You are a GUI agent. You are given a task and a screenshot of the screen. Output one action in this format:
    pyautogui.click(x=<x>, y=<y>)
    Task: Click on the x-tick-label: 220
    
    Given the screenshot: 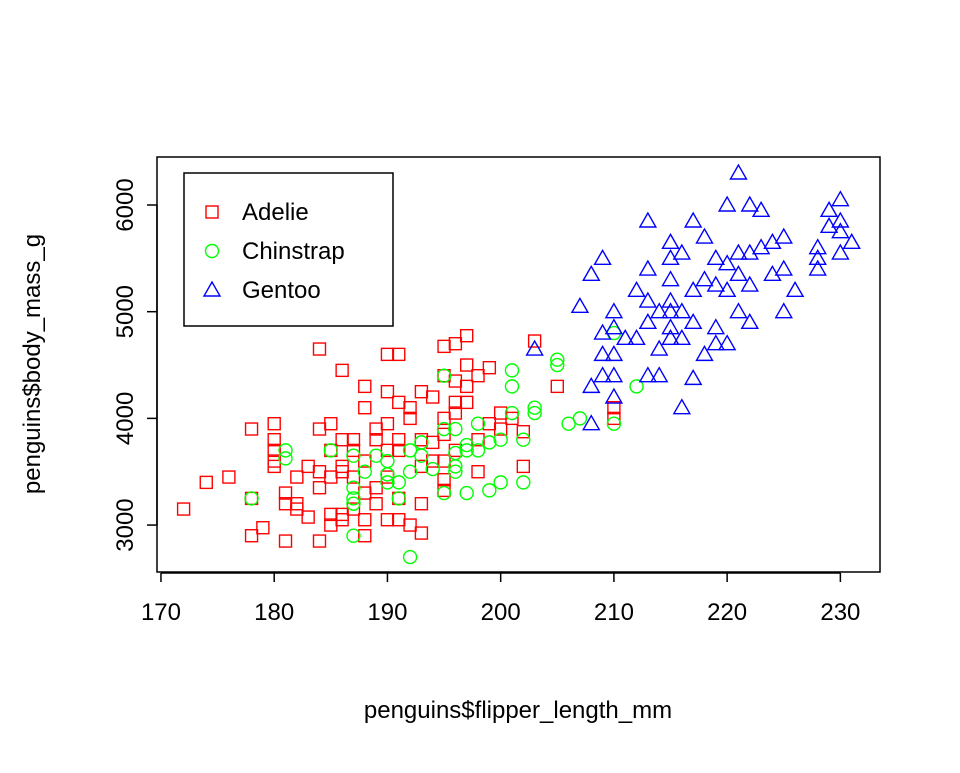 What is the action you would take?
    pyautogui.click(x=727, y=612)
    